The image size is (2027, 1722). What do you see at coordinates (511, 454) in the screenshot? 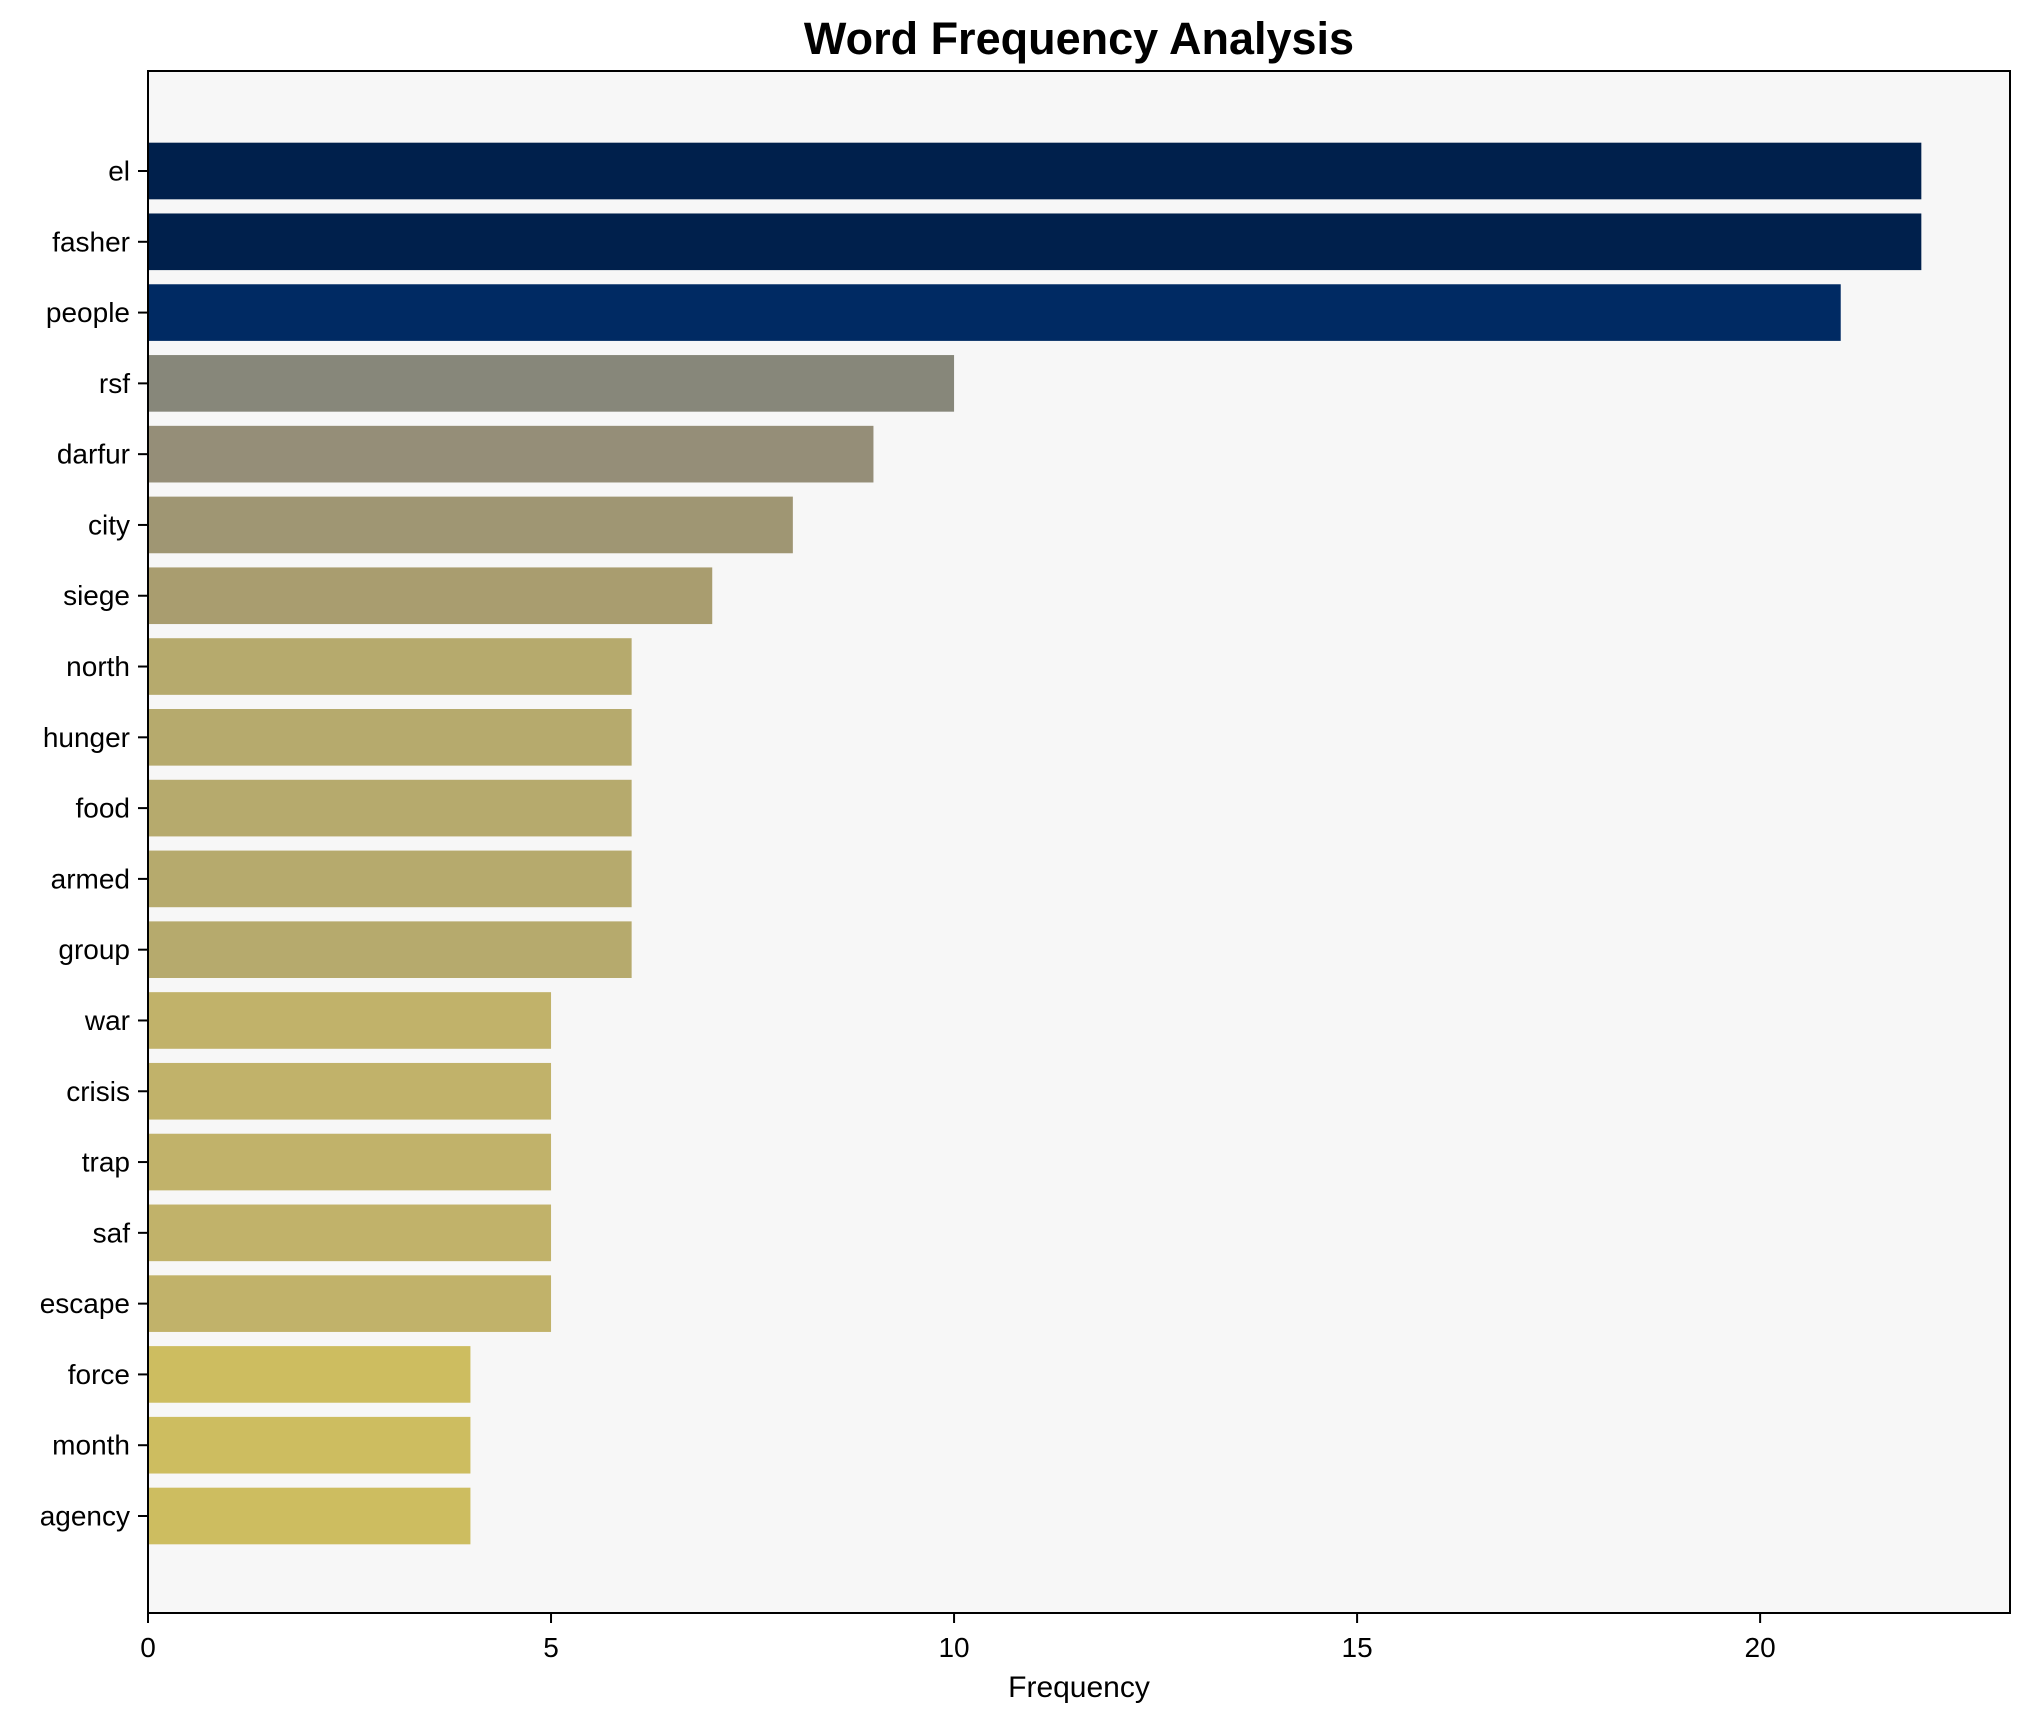
I see `bar-darfur` at bounding box center [511, 454].